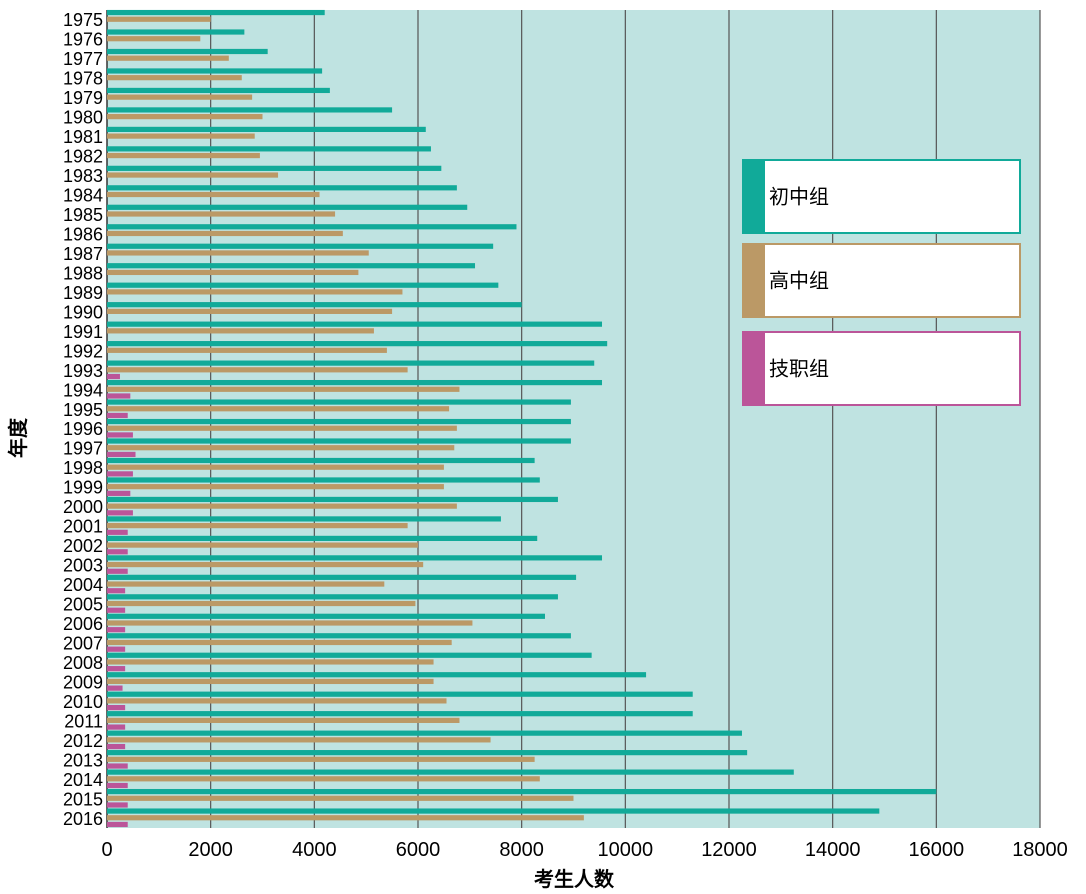 The height and width of the screenshot is (894, 1086). Describe the element at coordinates (299, 740) in the screenshot. I see `bar-2012-高中组` at that location.